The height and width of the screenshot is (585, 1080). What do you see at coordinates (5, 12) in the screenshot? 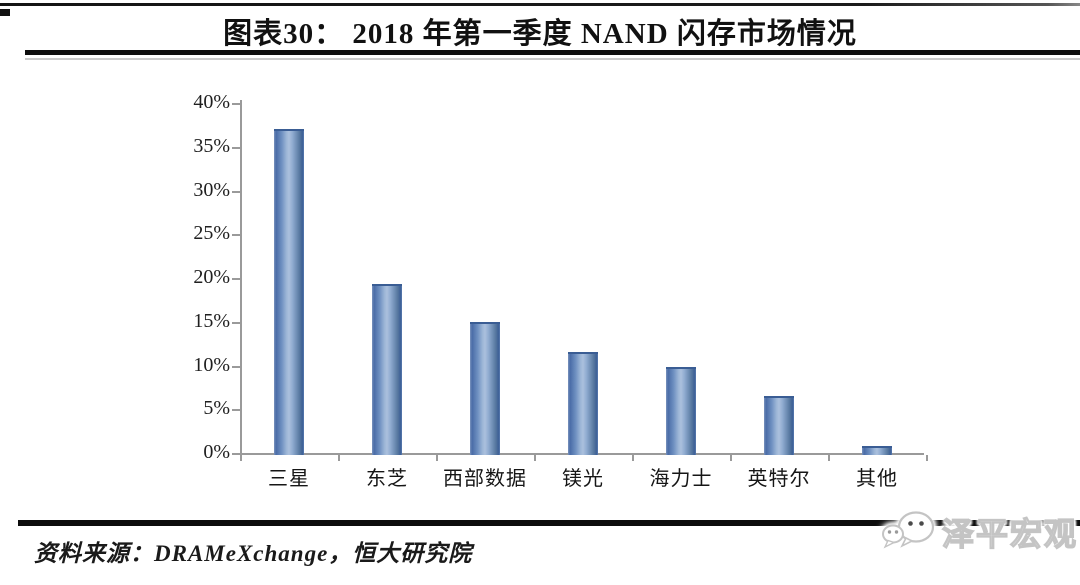
I see `page-edge-mark` at bounding box center [5, 12].